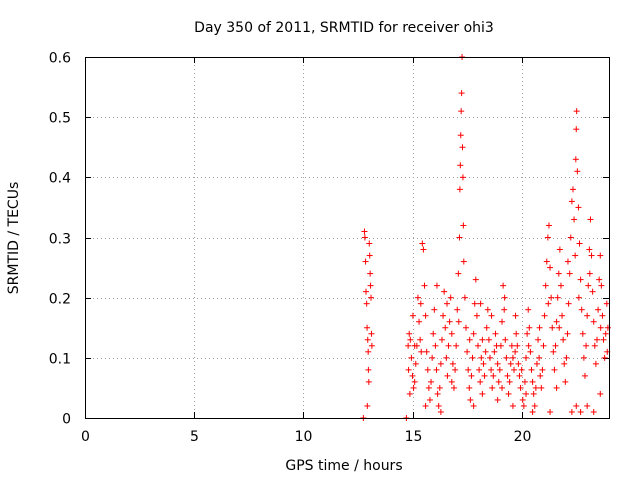  I want to click on y-tick-label: 0.2, so click(60, 300).